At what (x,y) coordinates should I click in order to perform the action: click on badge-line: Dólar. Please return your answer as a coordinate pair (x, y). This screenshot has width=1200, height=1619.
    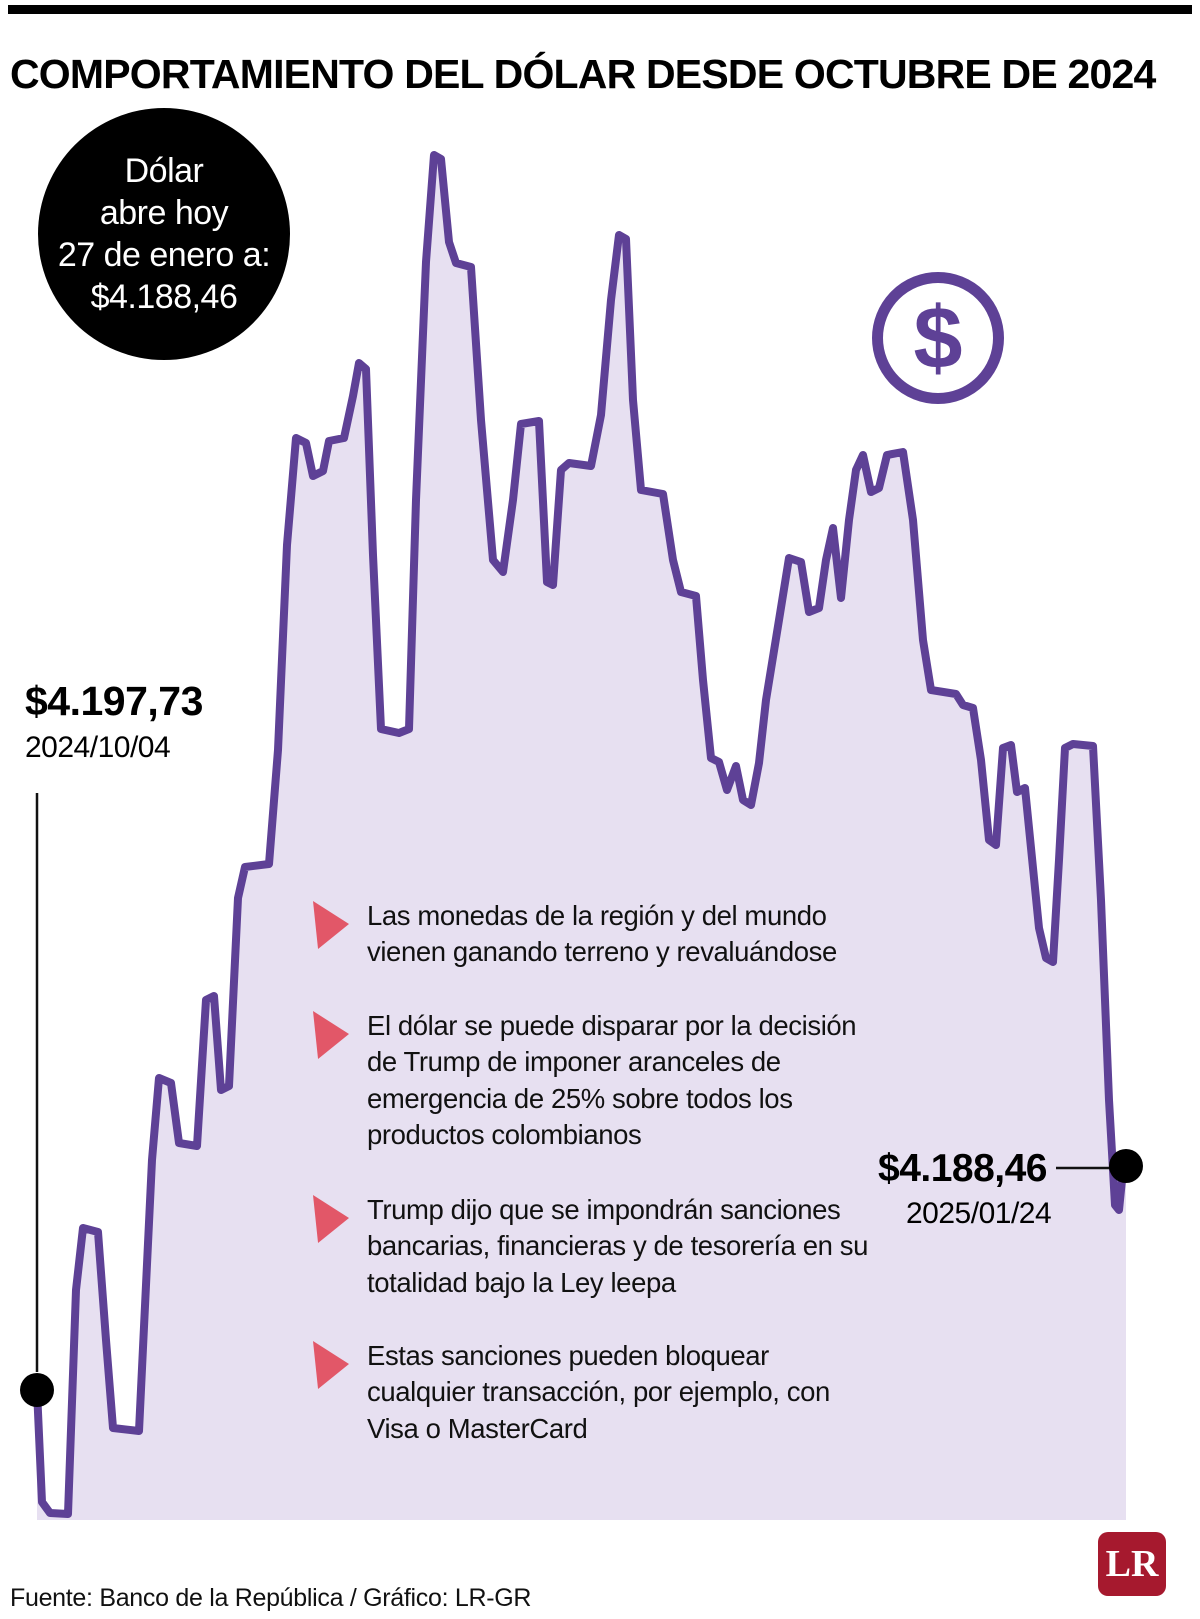
    Looking at the image, I should click on (164, 170).